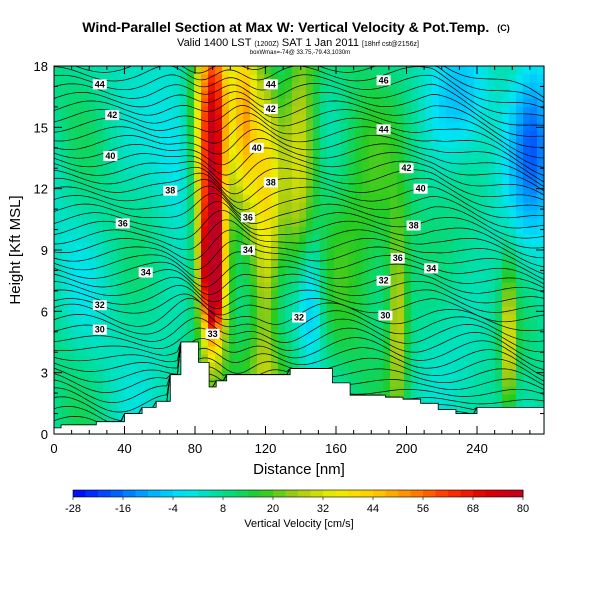 This screenshot has width=600, height=600. Describe the element at coordinates (299, 123) in the screenshot. I see `theta-contour` at that location.